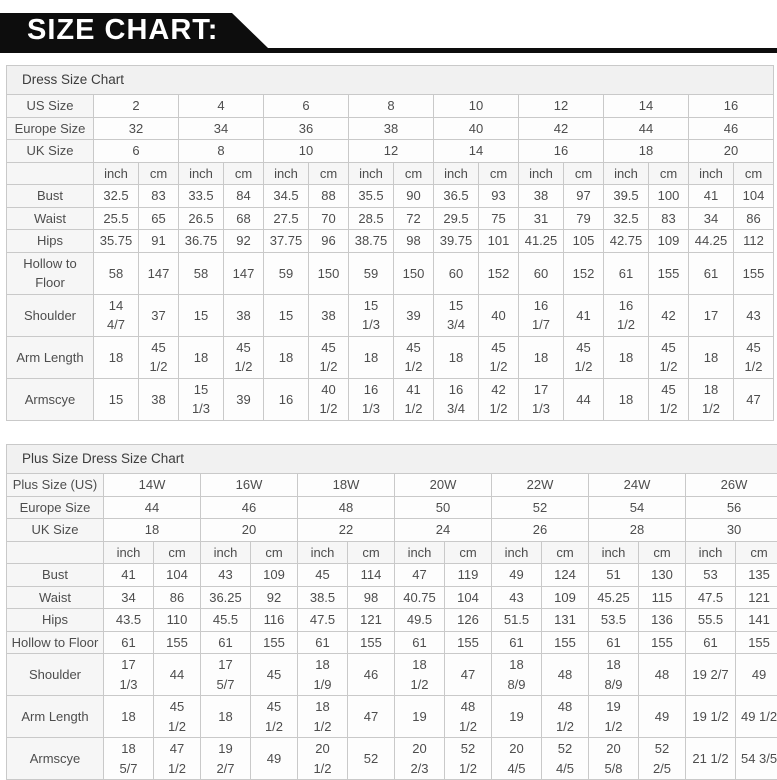 The height and width of the screenshot is (780, 777). I want to click on value-cell: 150, so click(414, 273).